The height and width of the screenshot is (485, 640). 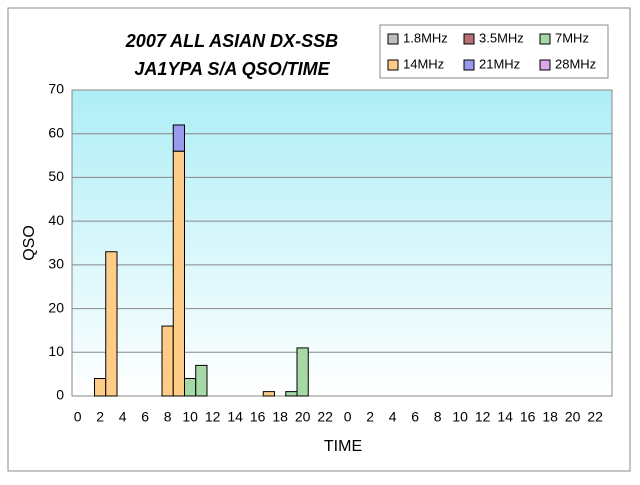 I want to click on x-axis-label: TIME, so click(x=343, y=446).